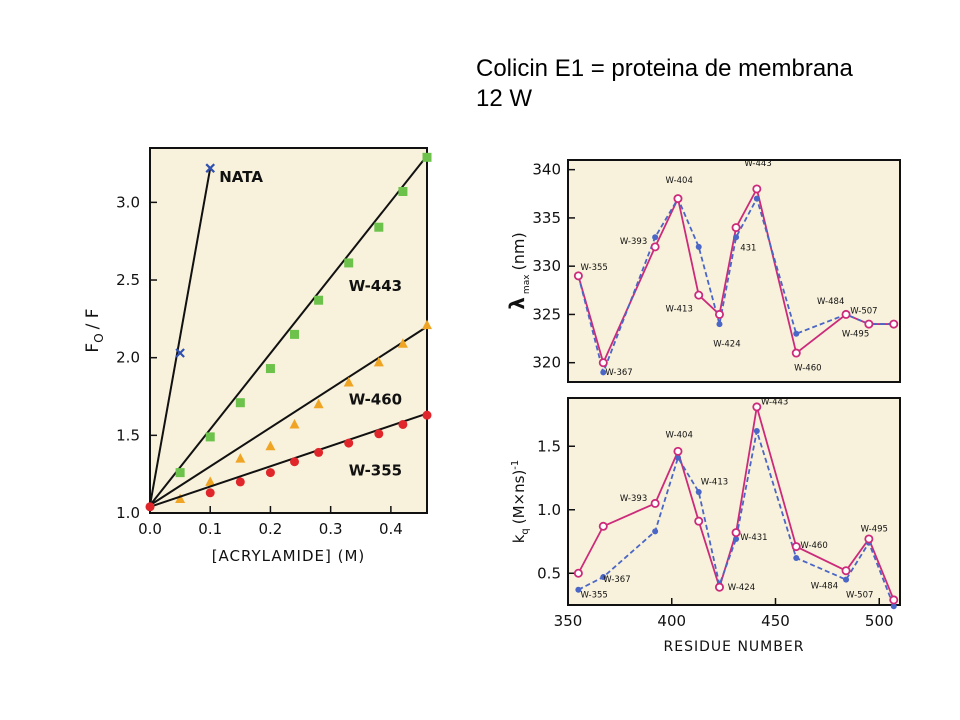  I want to click on lm-annotation: W-413, so click(679, 310).